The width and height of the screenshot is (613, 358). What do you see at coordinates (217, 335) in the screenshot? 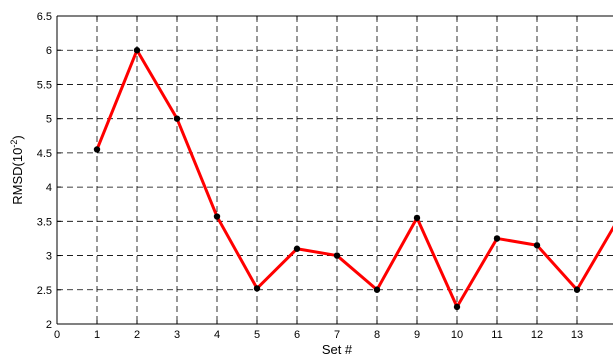
I see `x-tick-label: 4` at bounding box center [217, 335].